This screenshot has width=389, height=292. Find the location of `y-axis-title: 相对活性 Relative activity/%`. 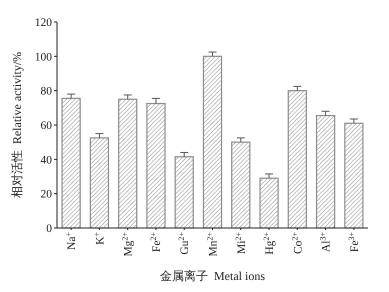

y-axis-title: 相对活性 Relative activity/% is located at coordinates (17, 125).